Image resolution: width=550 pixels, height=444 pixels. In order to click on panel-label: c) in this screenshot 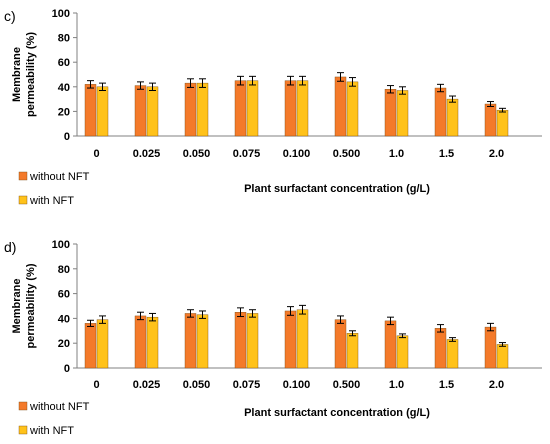, I will do `click(10, 16)`.